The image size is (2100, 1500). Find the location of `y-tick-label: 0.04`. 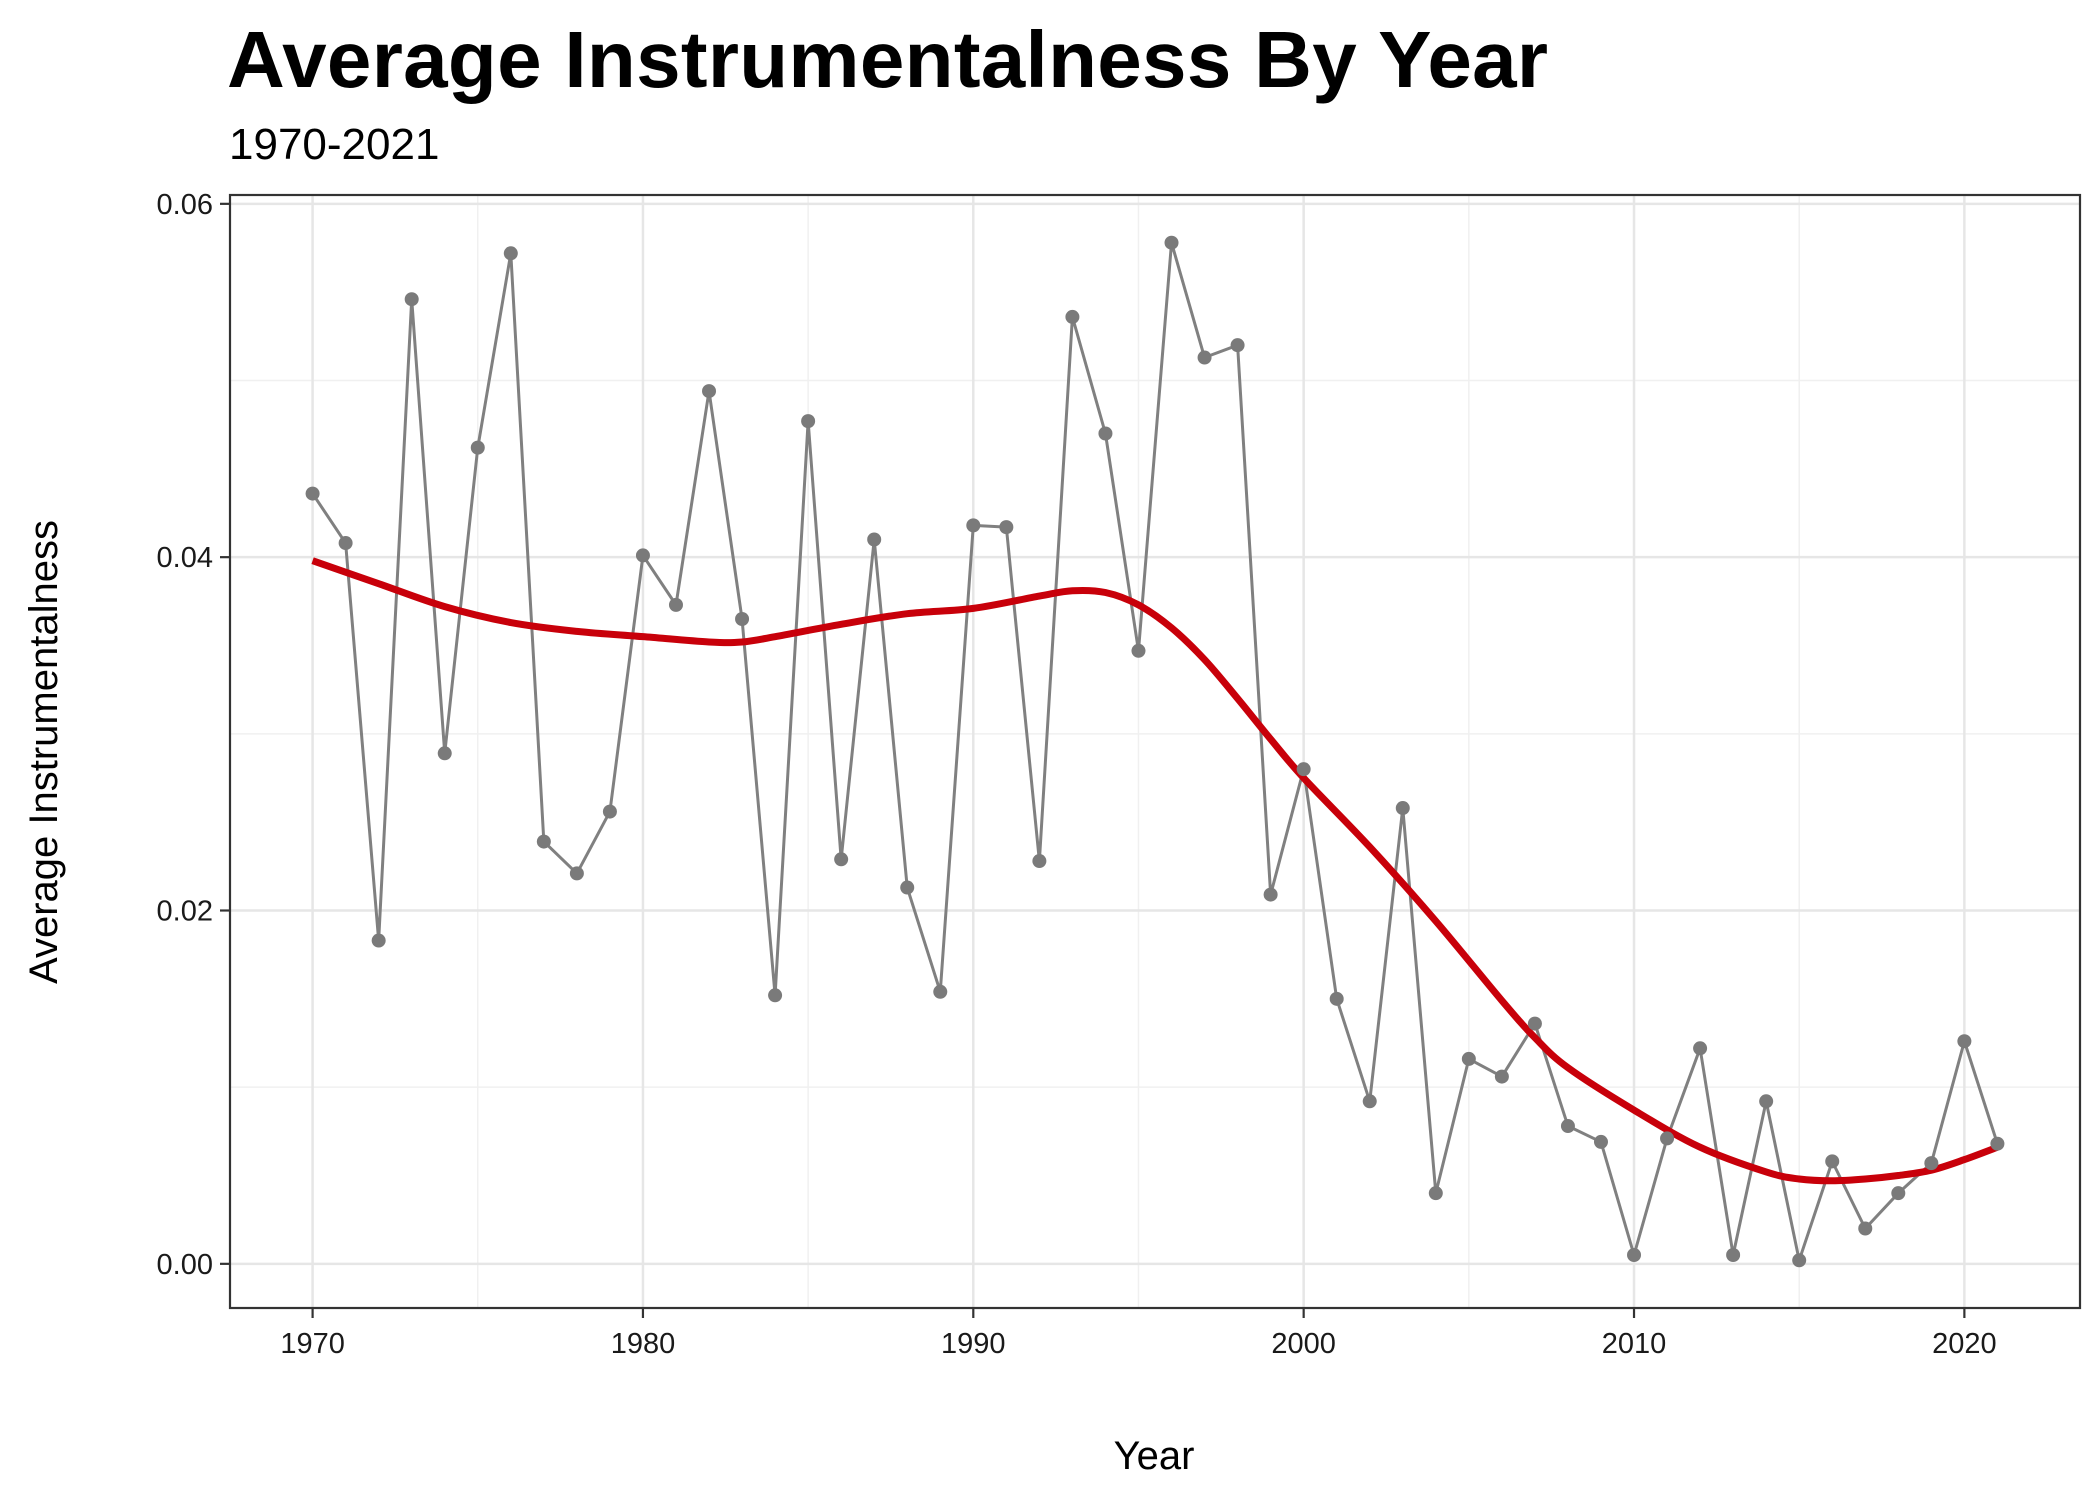

y-tick-label: 0.04 is located at coordinates (185, 558).